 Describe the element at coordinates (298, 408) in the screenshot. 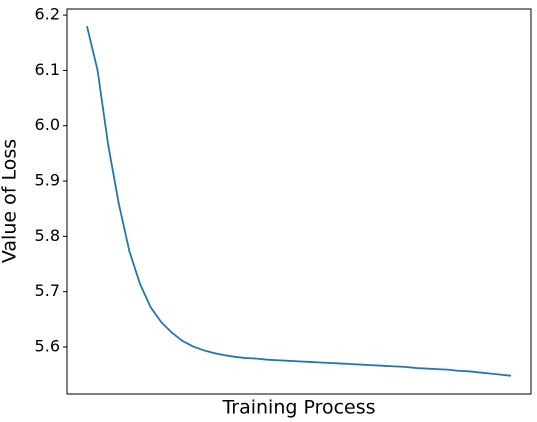

I see `x-axis-label: Training Process` at that location.